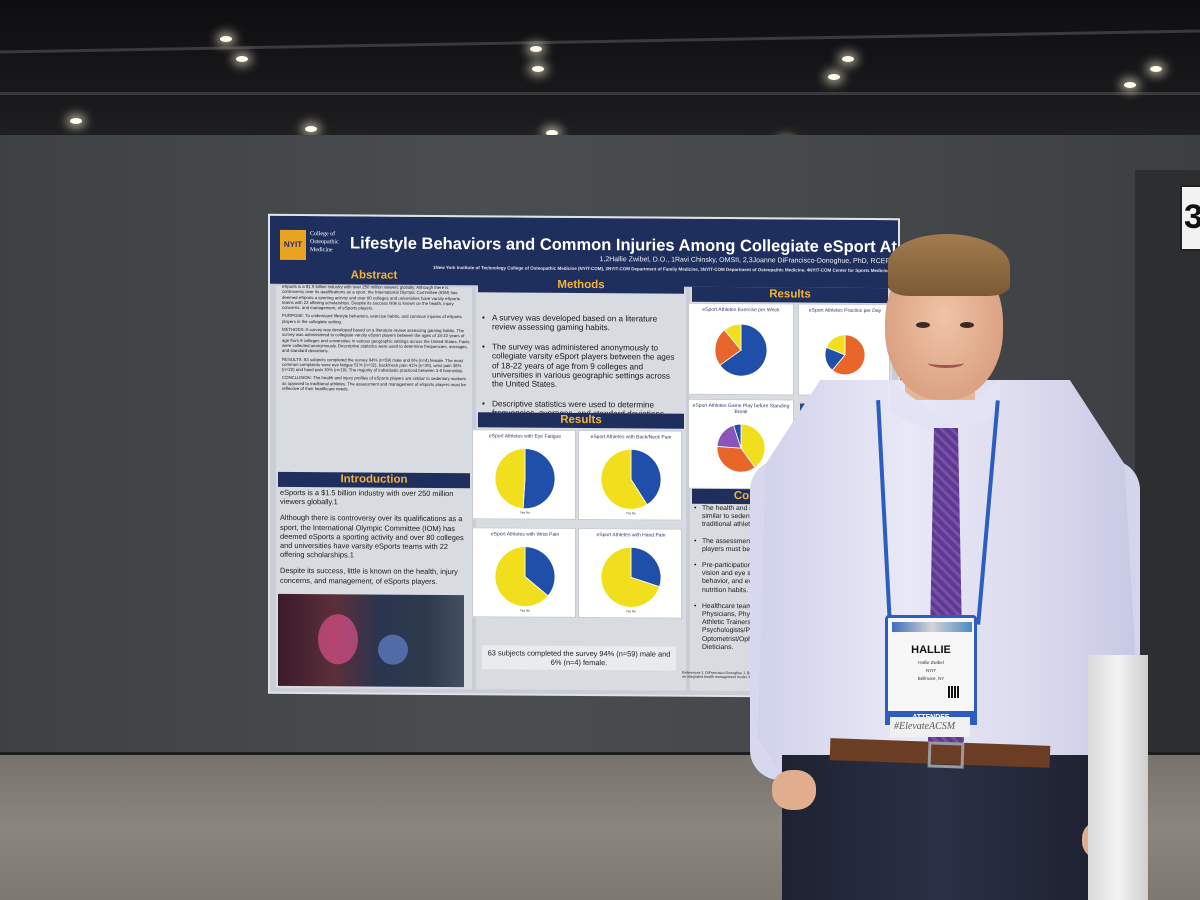  I want to click on pie-card-practice: eSport Athletes Practice per Day, so click(844, 350).